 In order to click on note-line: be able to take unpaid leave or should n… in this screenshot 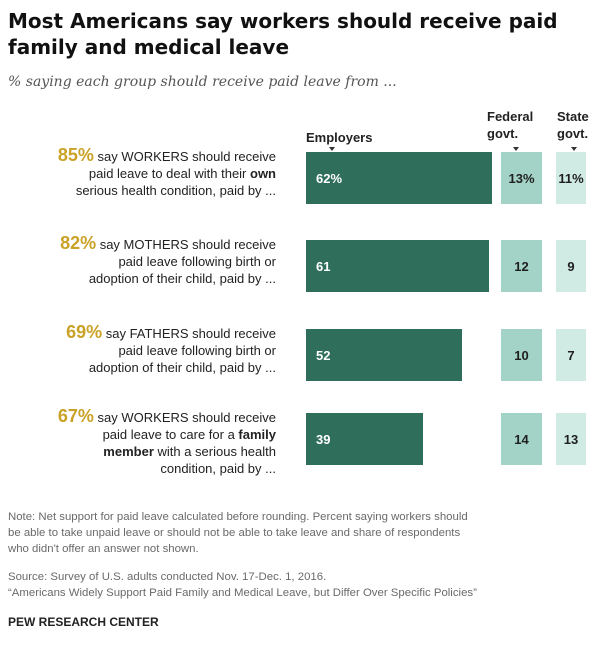, I will do `click(234, 533)`.